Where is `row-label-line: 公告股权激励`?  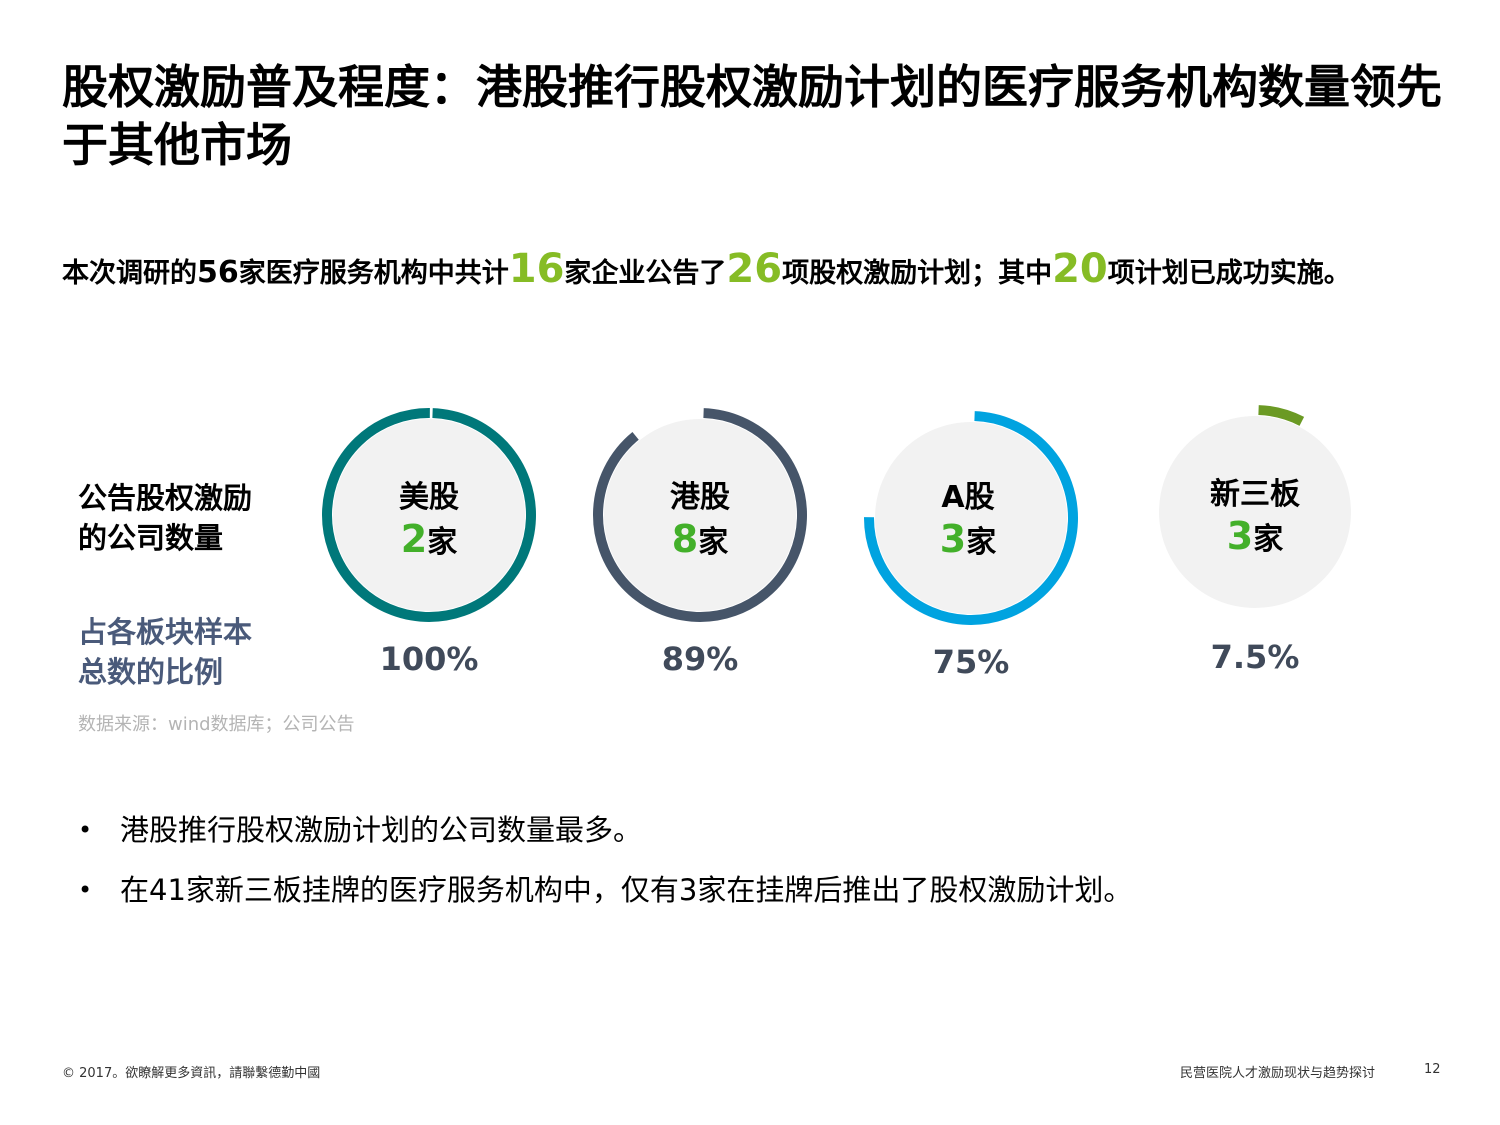
row-label-line: 公告股权激励 is located at coordinates (165, 498).